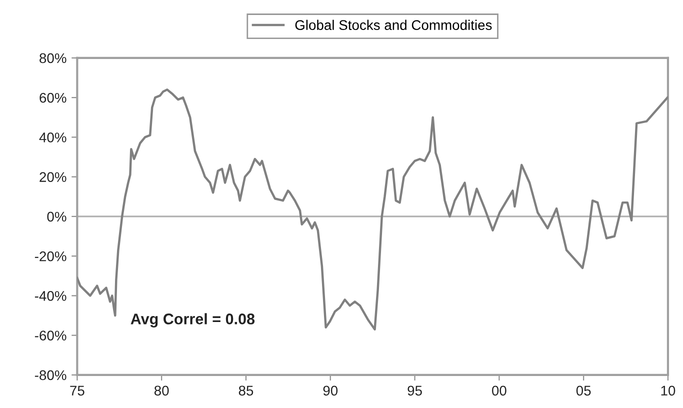  I want to click on legend-label: Global Stocks and Commodities, so click(393, 25).